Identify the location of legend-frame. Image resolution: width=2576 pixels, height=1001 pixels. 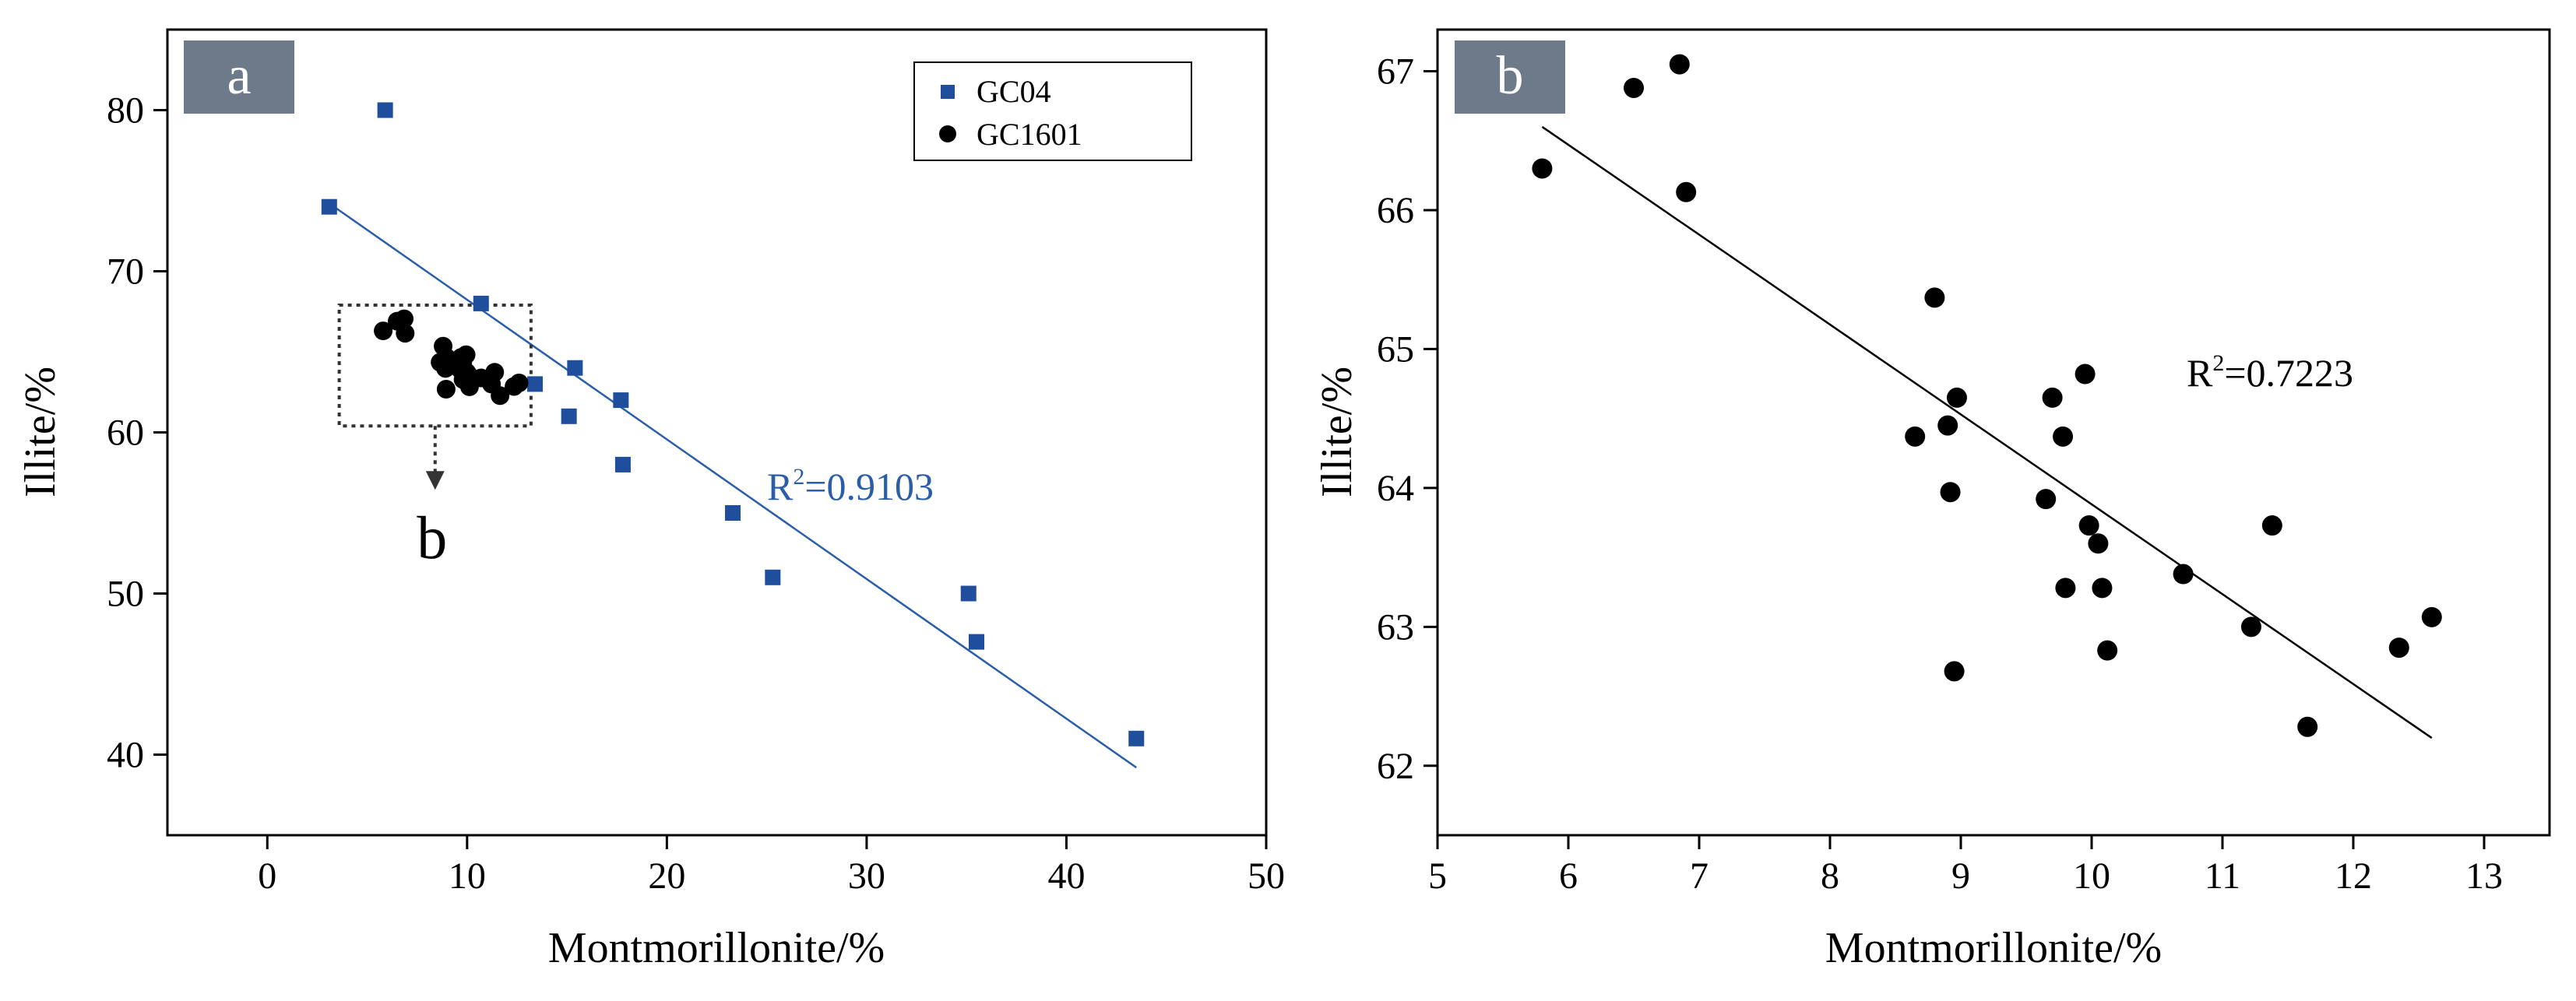
(1052, 111).